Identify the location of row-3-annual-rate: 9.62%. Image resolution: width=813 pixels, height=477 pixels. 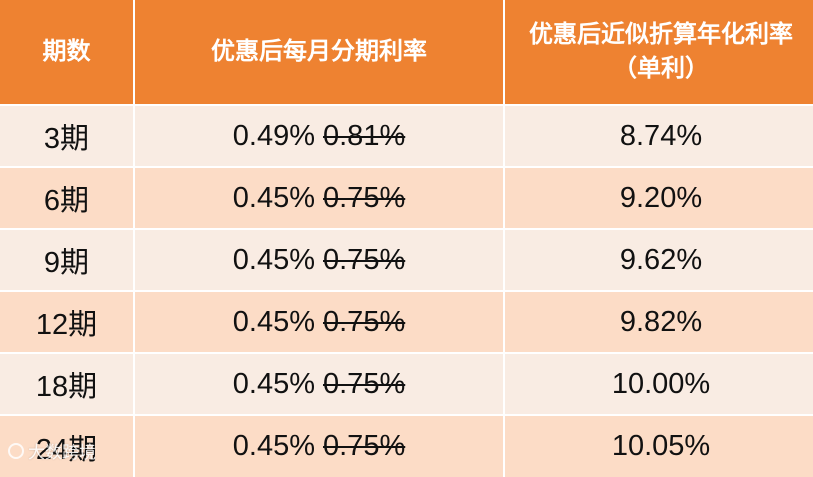
(659, 260).